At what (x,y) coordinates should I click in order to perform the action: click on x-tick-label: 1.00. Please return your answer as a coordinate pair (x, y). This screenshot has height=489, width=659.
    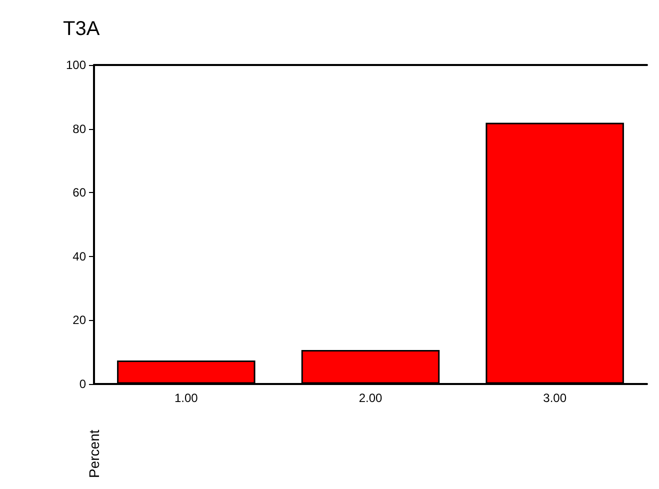
    Looking at the image, I should click on (186, 397).